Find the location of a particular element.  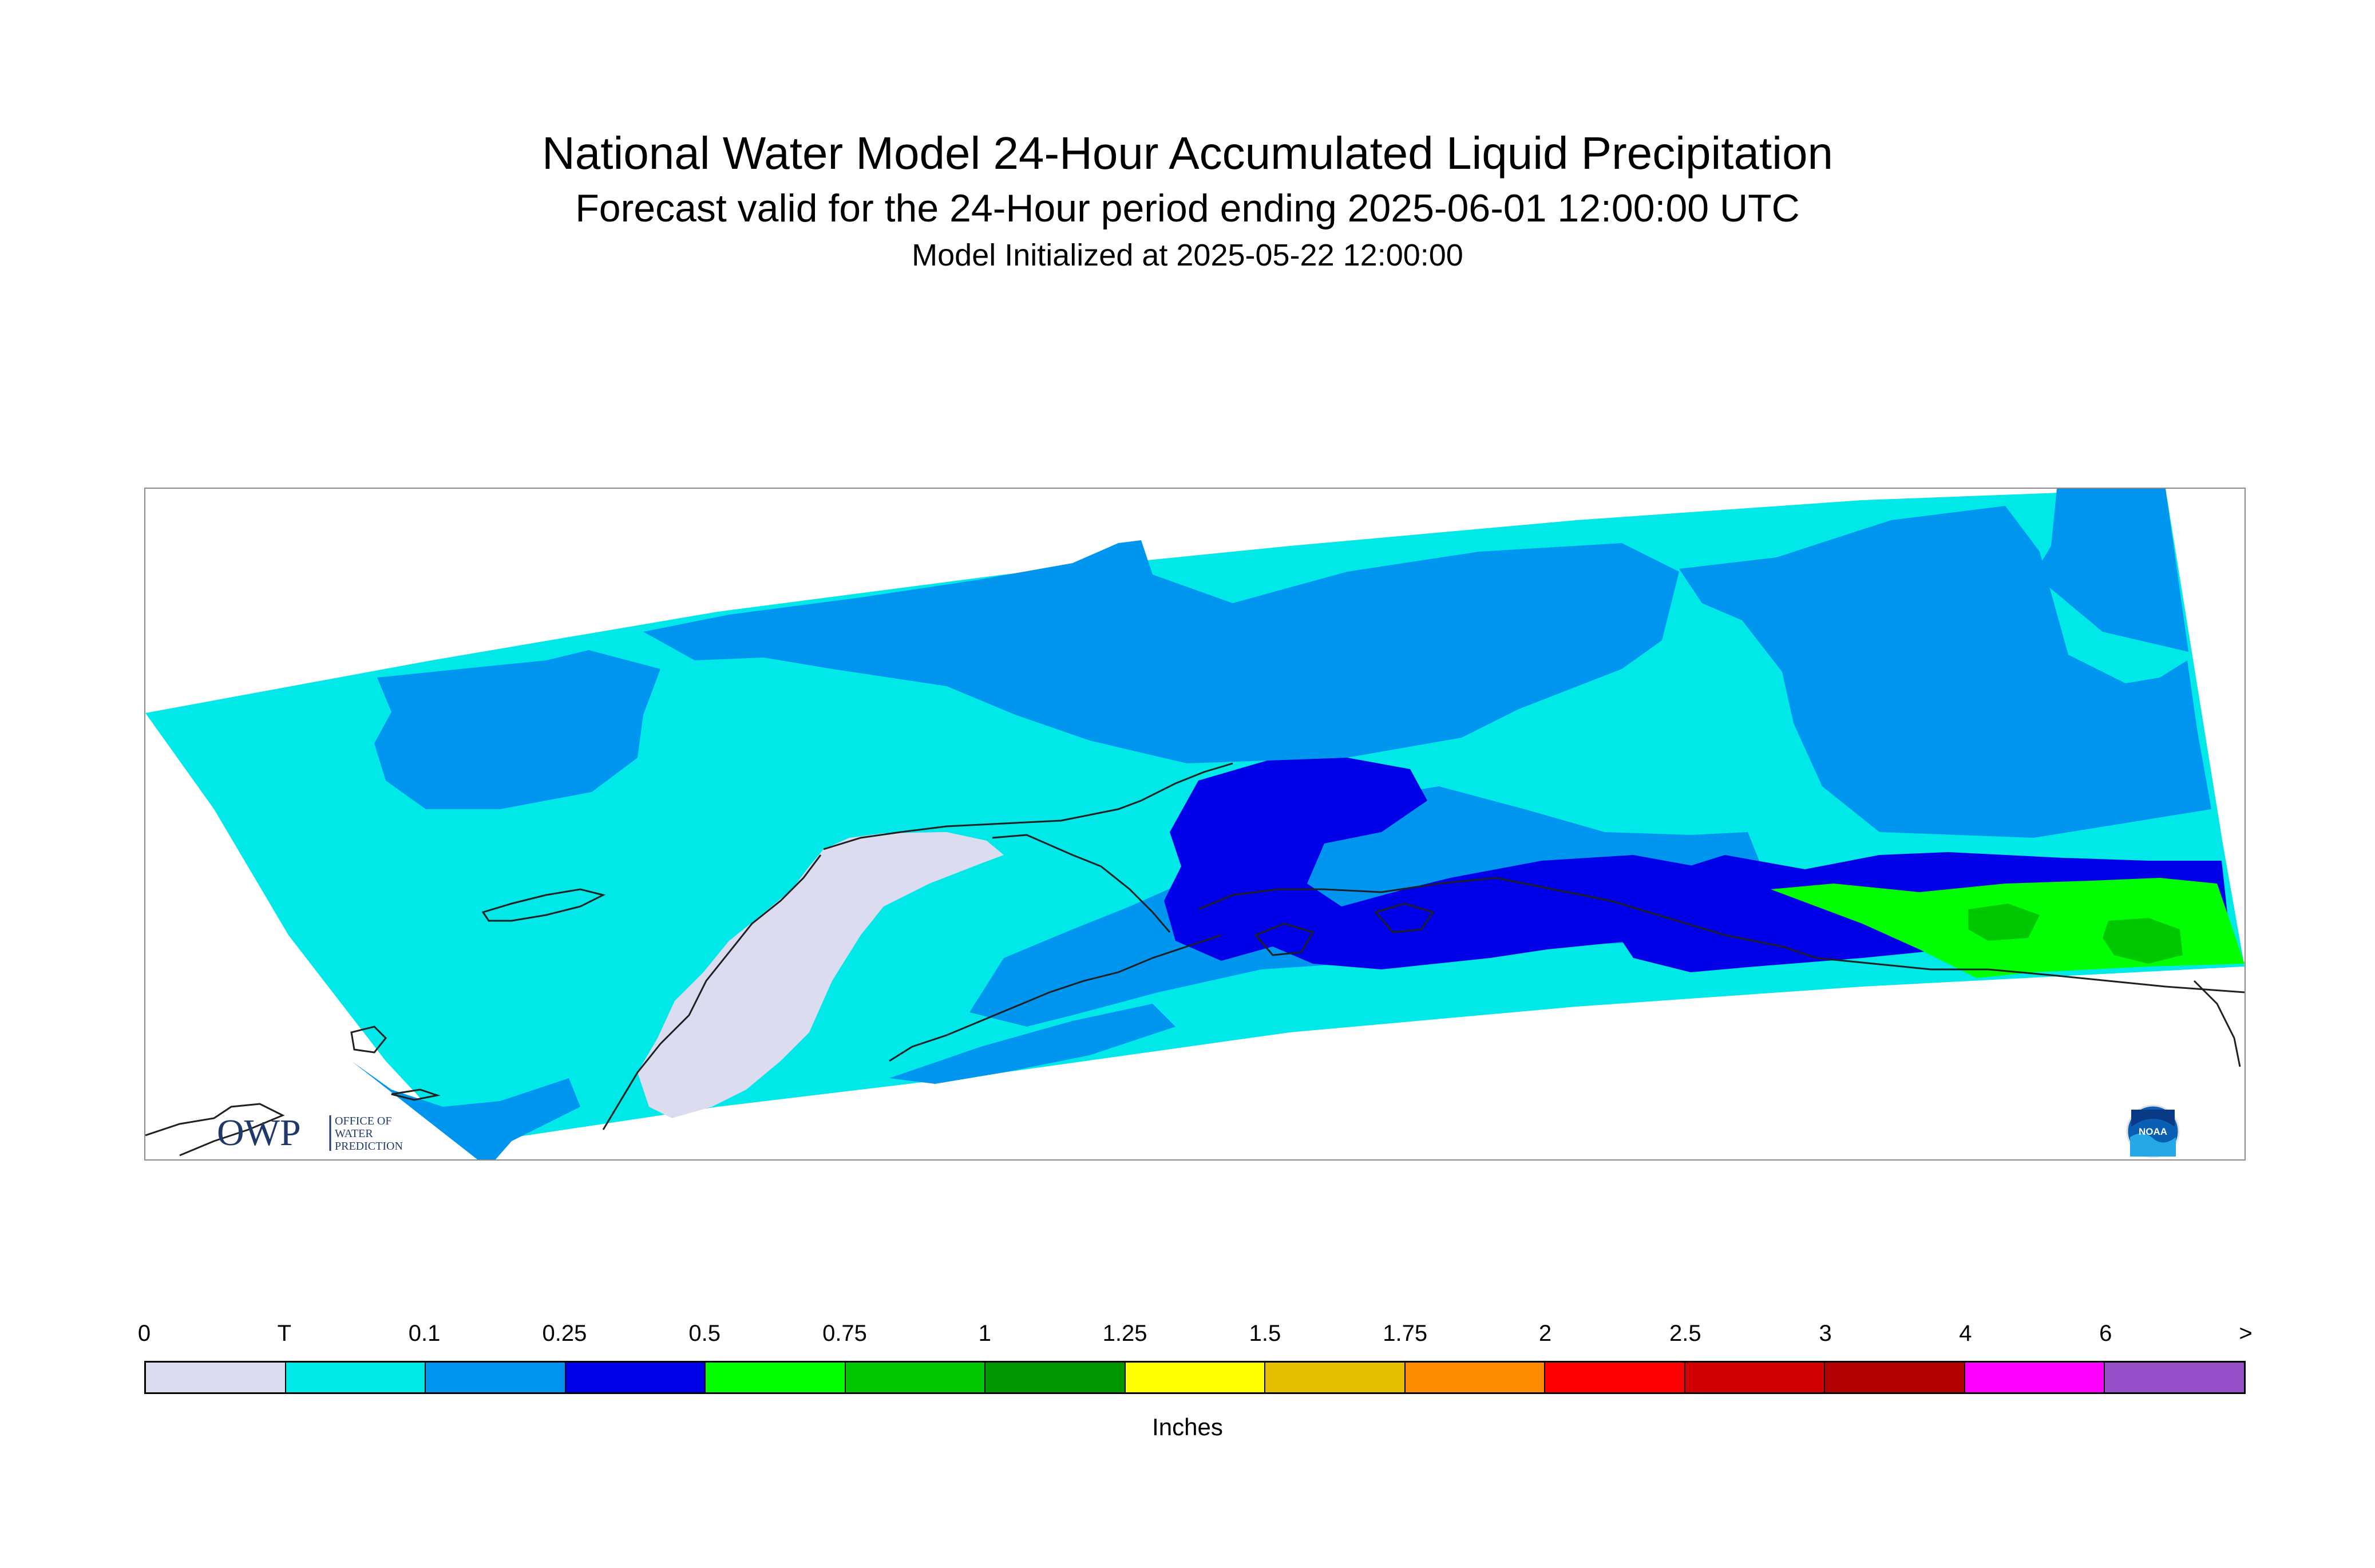

legend-tick-label: 0.25 is located at coordinates (564, 1333).